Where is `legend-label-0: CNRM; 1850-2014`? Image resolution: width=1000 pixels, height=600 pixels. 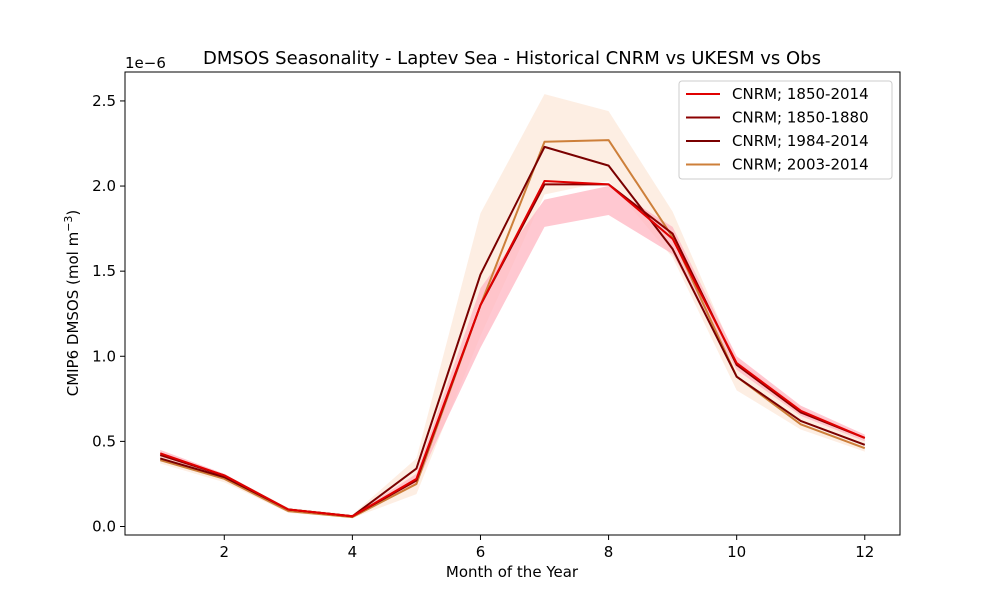
legend-label-0: CNRM; 1850-2014 is located at coordinates (800, 94).